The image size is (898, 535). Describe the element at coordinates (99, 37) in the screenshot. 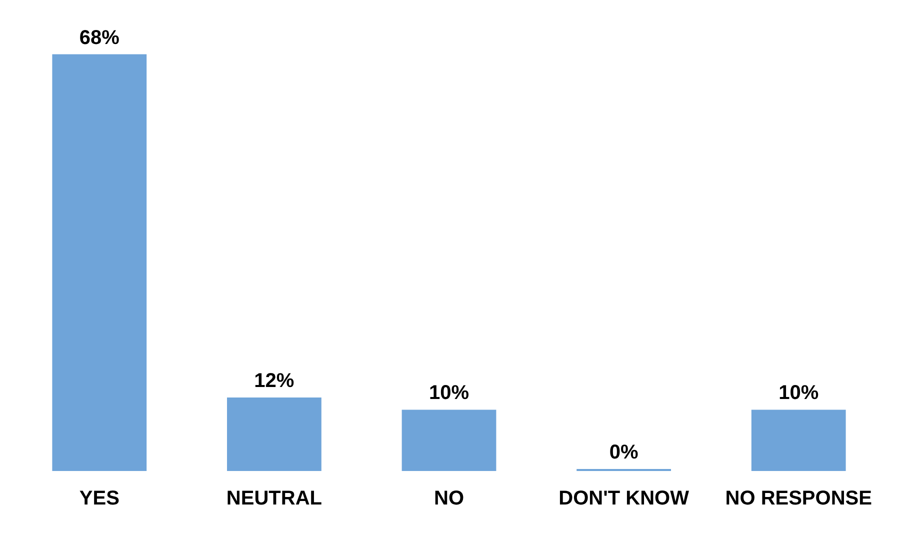

I see `data-label: 68%` at that location.